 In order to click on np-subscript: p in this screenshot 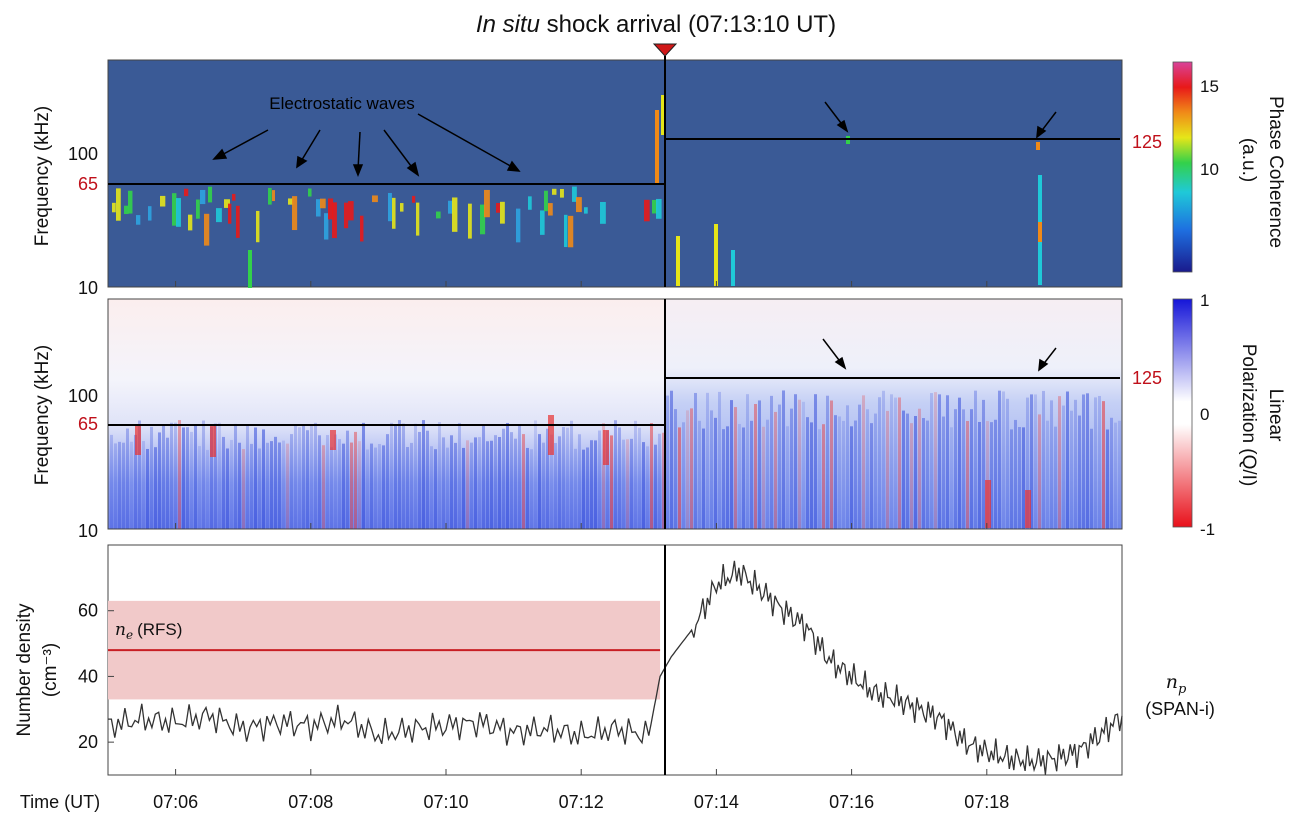, I will do `click(1182, 689)`.